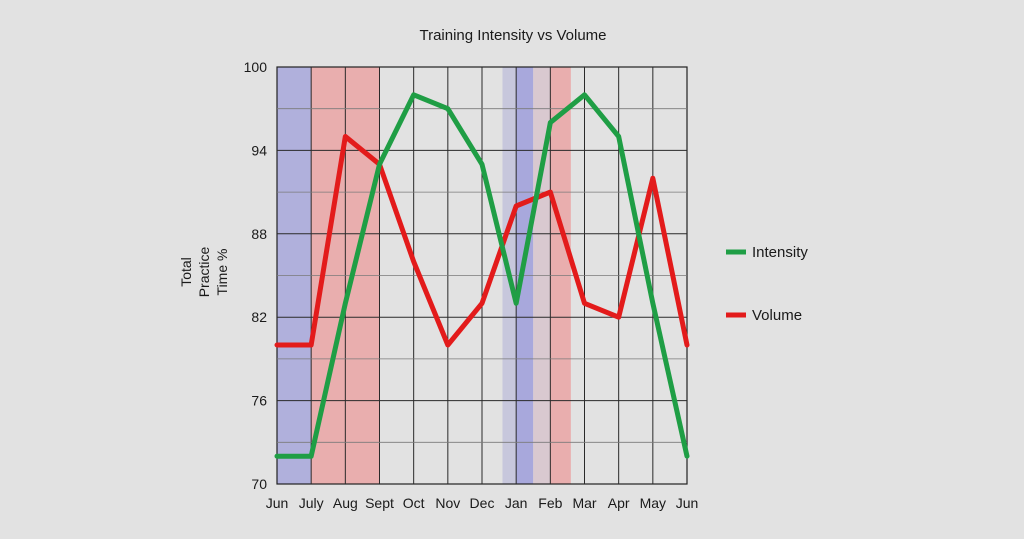 This screenshot has width=1024, height=539. What do you see at coordinates (259, 317) in the screenshot?
I see `y-tick-label: 82` at bounding box center [259, 317].